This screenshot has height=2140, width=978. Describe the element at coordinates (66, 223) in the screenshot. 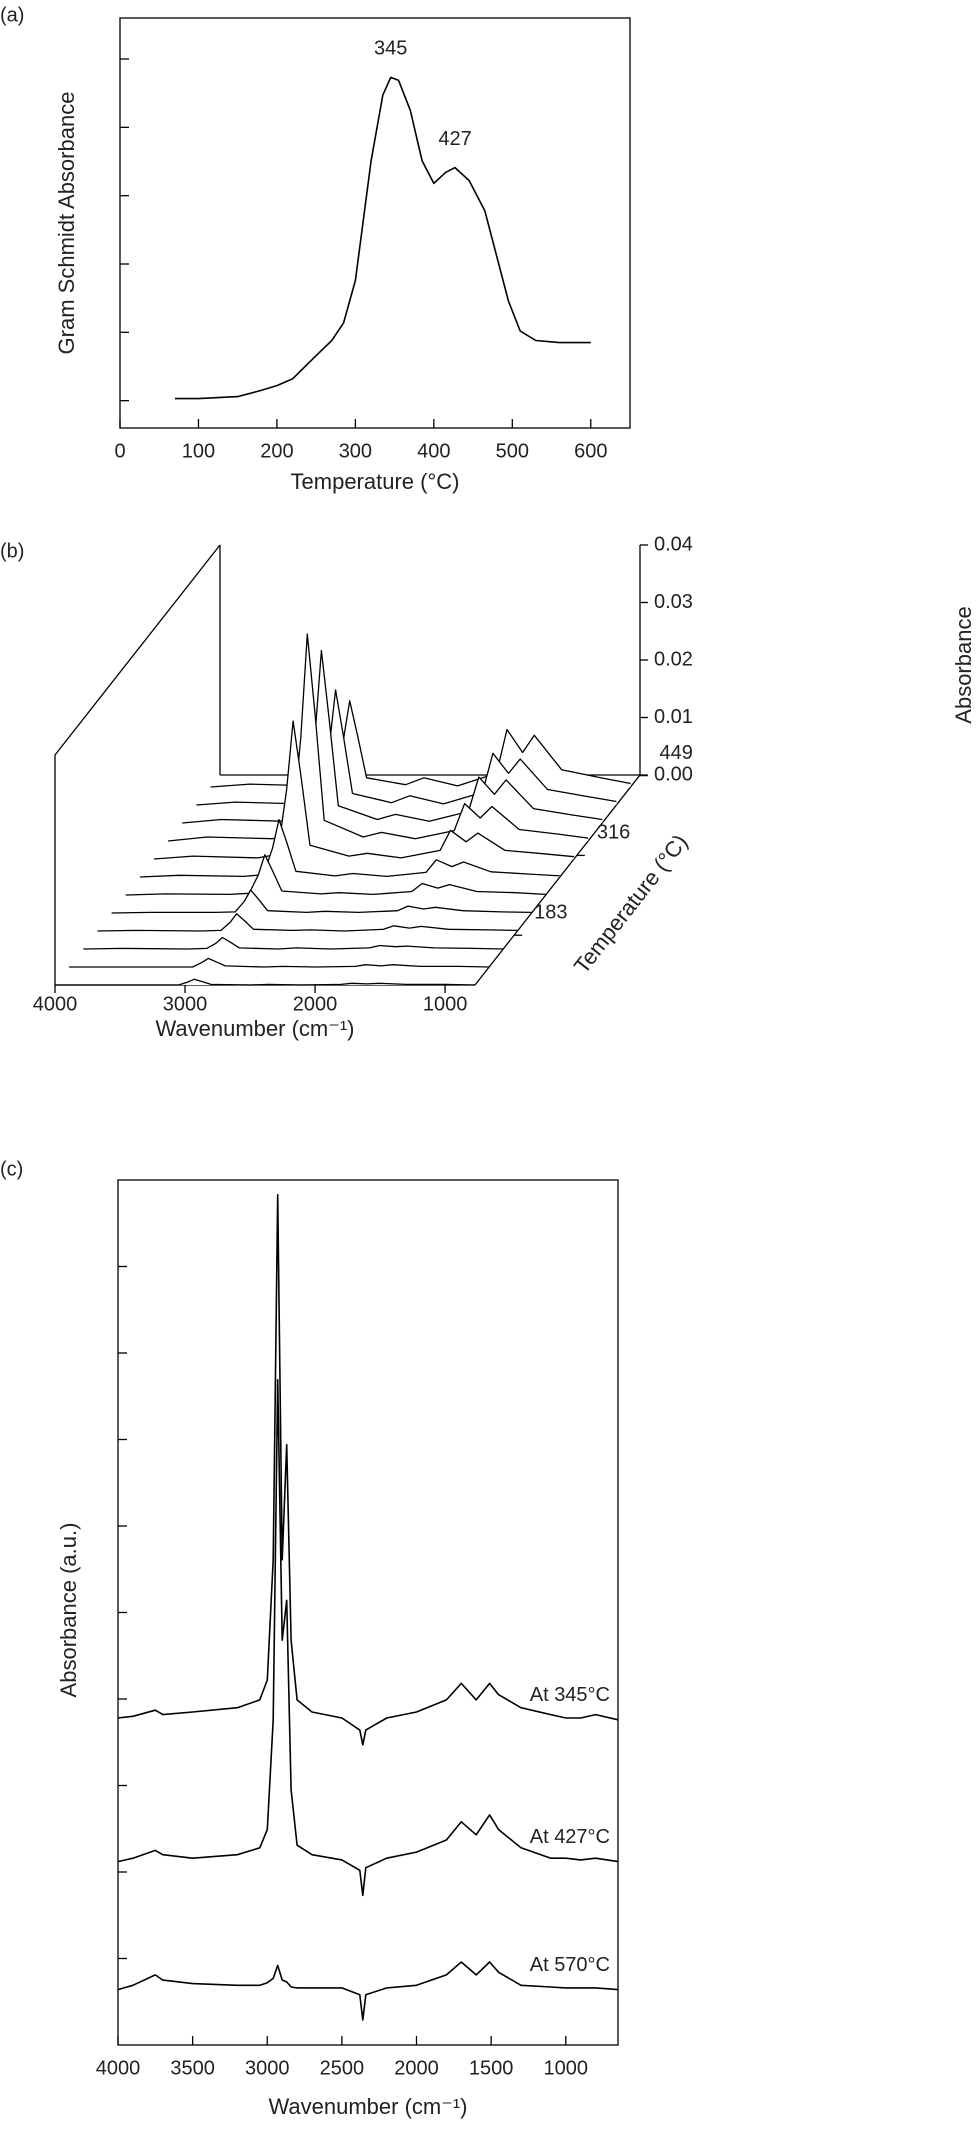

I see `y-axis-label: Gram Schmidt Absorbance` at that location.